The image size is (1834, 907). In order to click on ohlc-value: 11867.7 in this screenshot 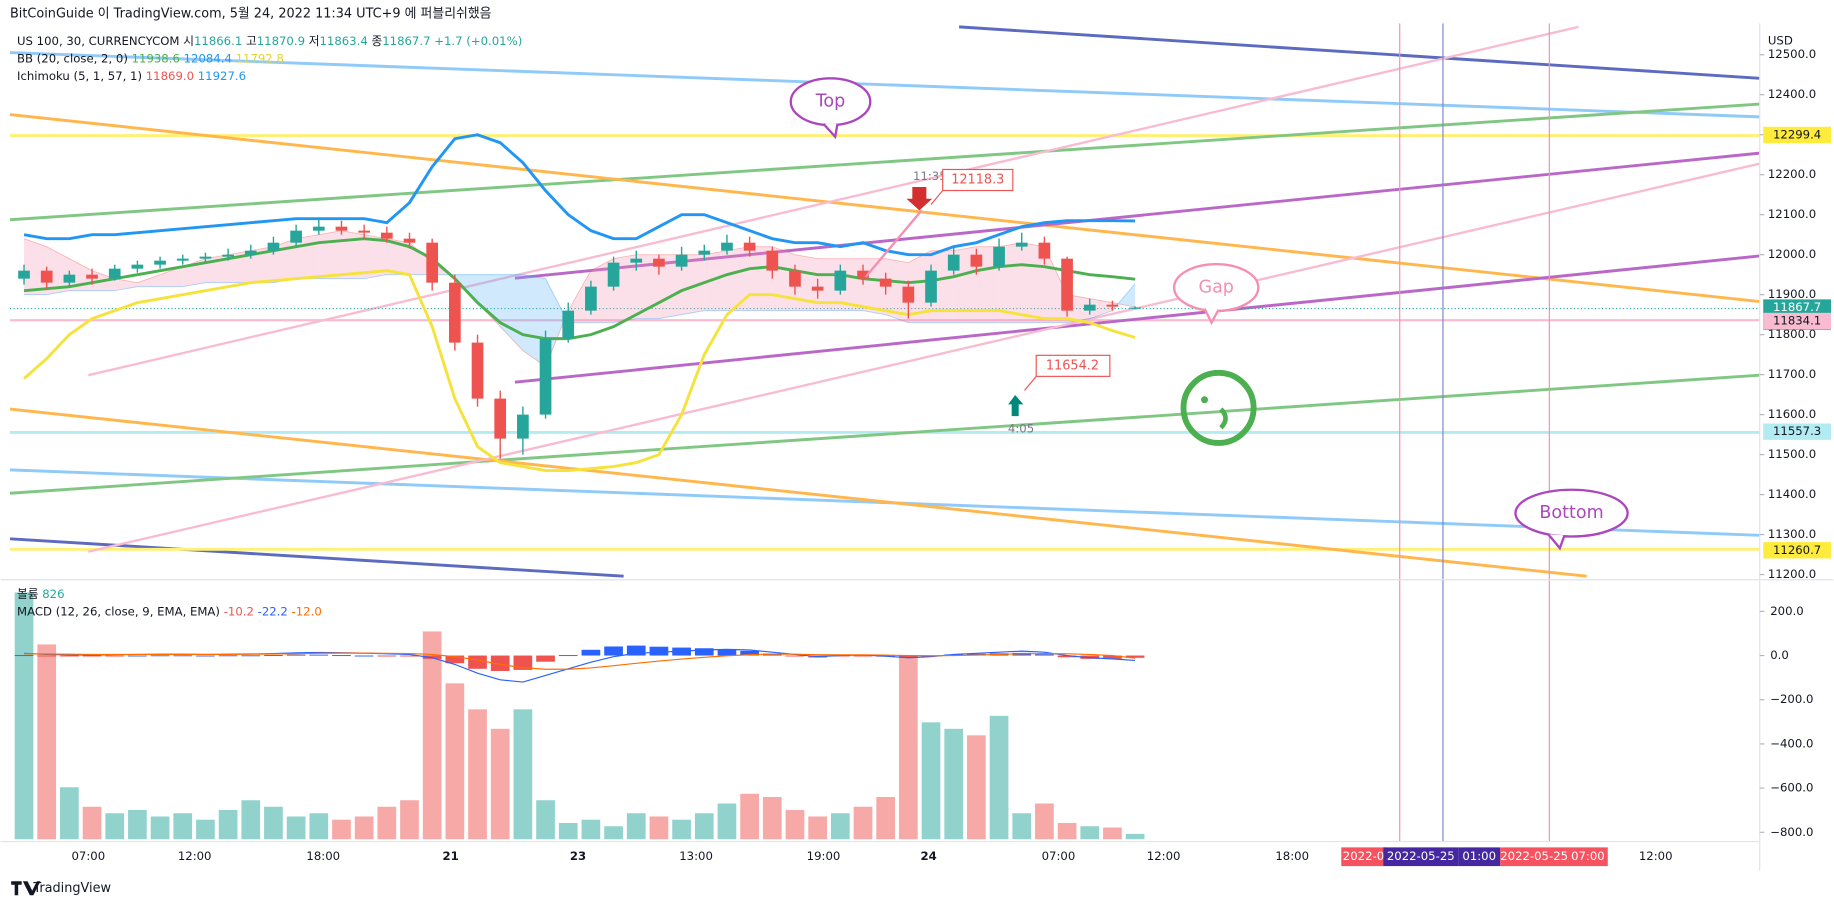, I will do `click(406, 40)`.